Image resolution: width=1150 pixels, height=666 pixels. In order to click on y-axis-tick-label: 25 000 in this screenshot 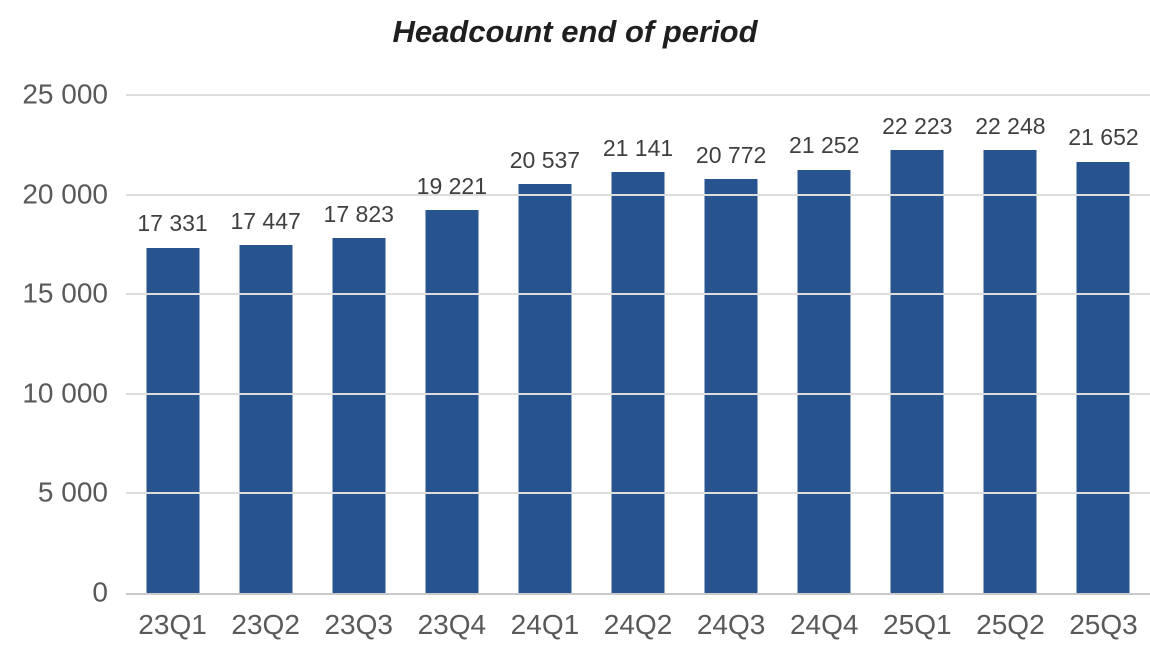, I will do `click(65, 94)`.